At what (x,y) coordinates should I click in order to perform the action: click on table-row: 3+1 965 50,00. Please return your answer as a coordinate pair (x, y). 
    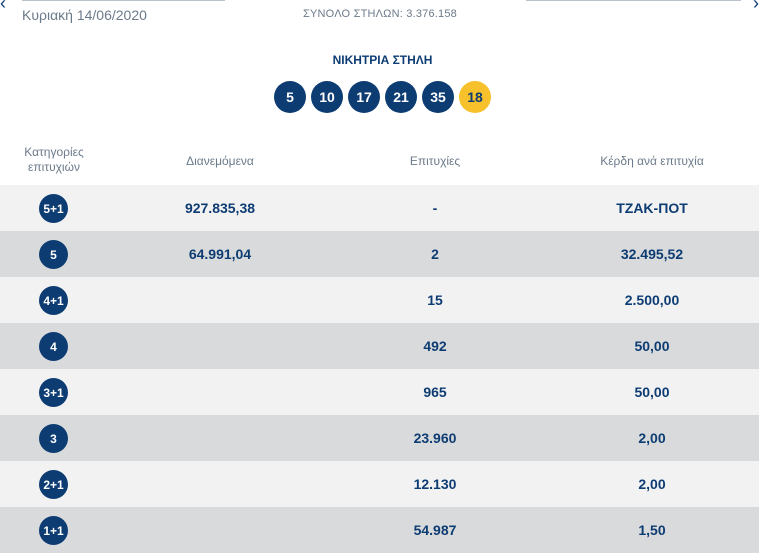
    Looking at the image, I should click on (379, 392).